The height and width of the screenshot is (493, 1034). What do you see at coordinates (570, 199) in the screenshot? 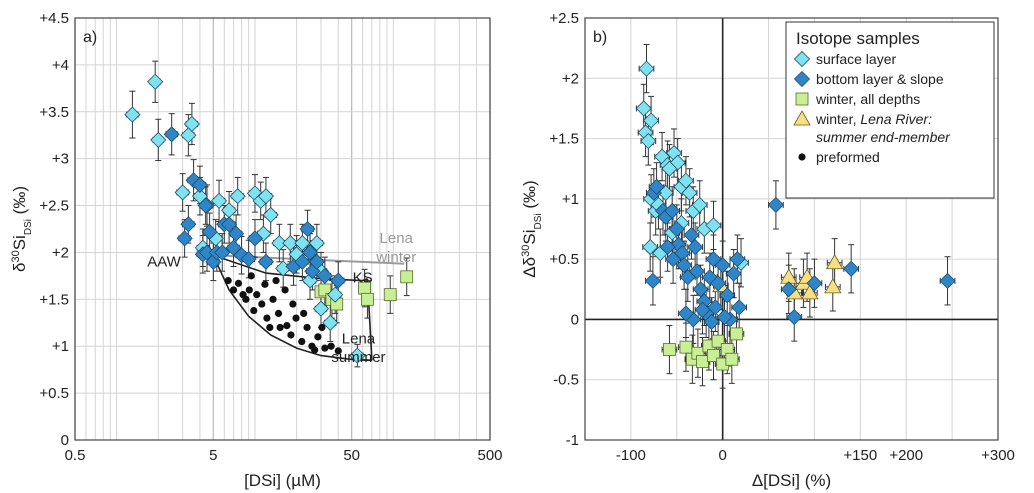
I see `y-tick-label: +1` at bounding box center [570, 199].